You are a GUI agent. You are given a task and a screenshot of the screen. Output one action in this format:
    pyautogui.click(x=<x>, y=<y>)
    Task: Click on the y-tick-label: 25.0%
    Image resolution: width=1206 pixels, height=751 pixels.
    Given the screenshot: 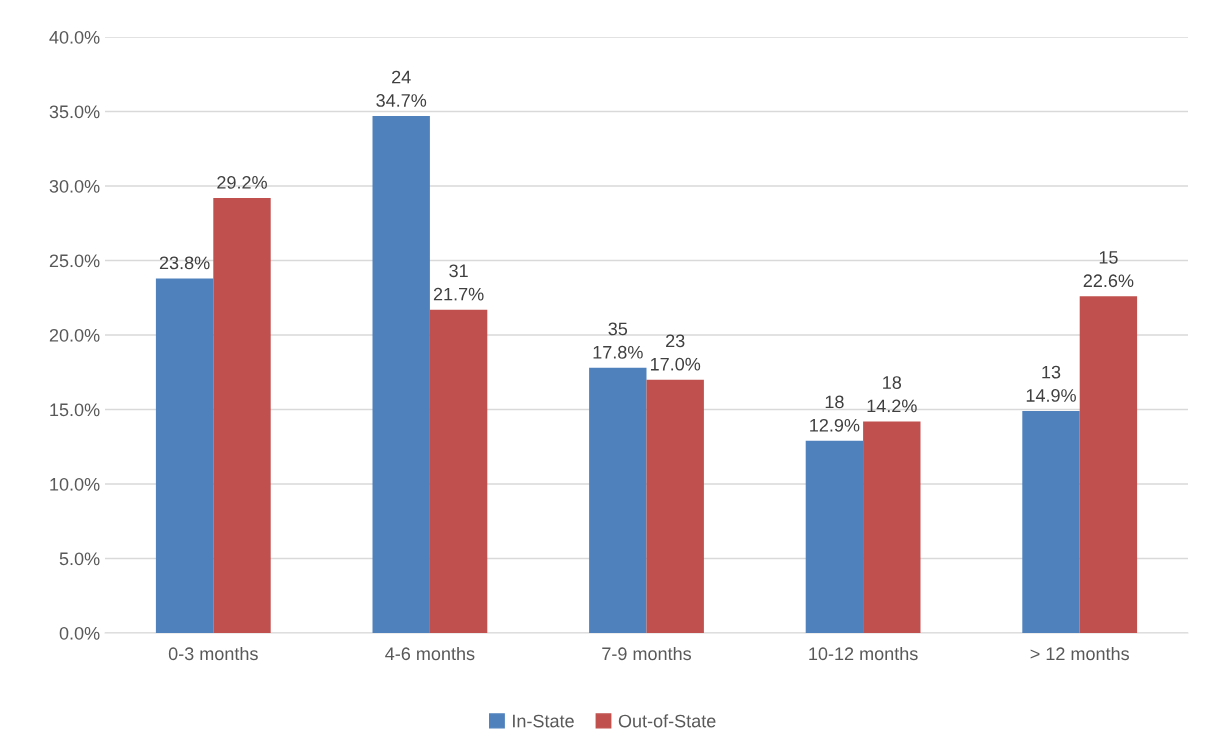 What is the action you would take?
    pyautogui.click(x=74, y=261)
    